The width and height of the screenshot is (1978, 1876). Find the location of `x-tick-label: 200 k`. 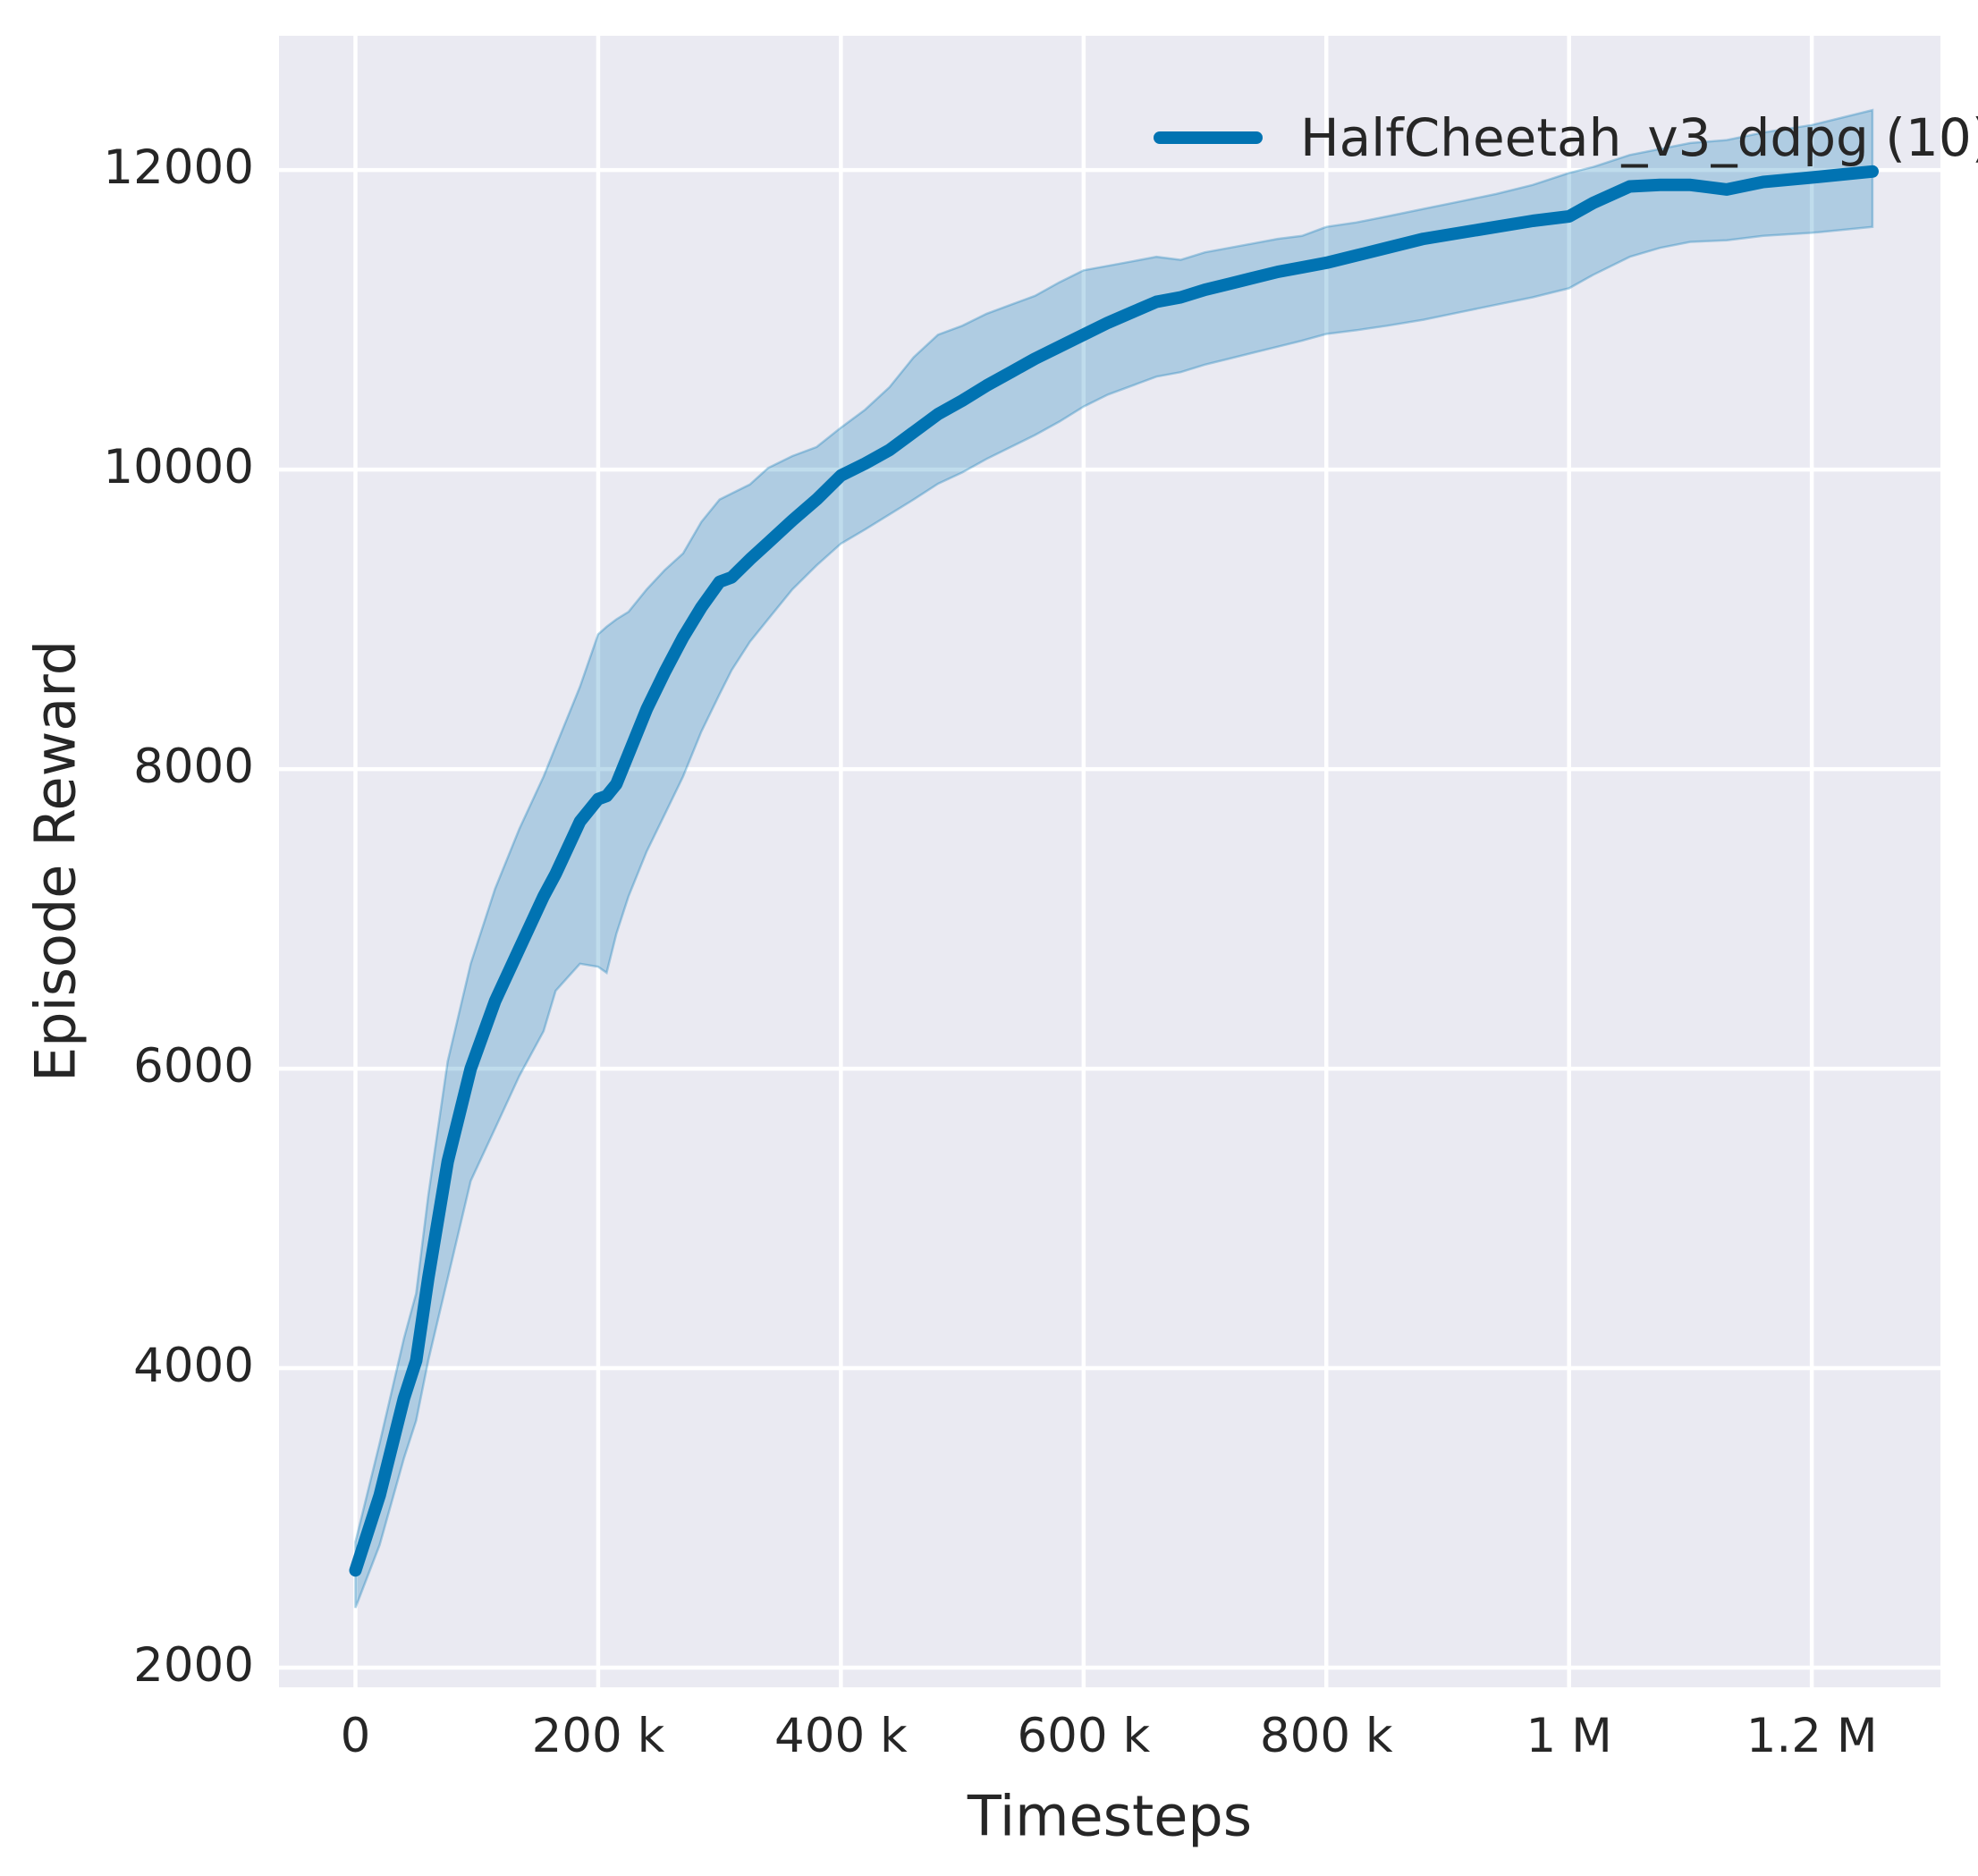

x-tick-label: 200 k is located at coordinates (598, 1736).